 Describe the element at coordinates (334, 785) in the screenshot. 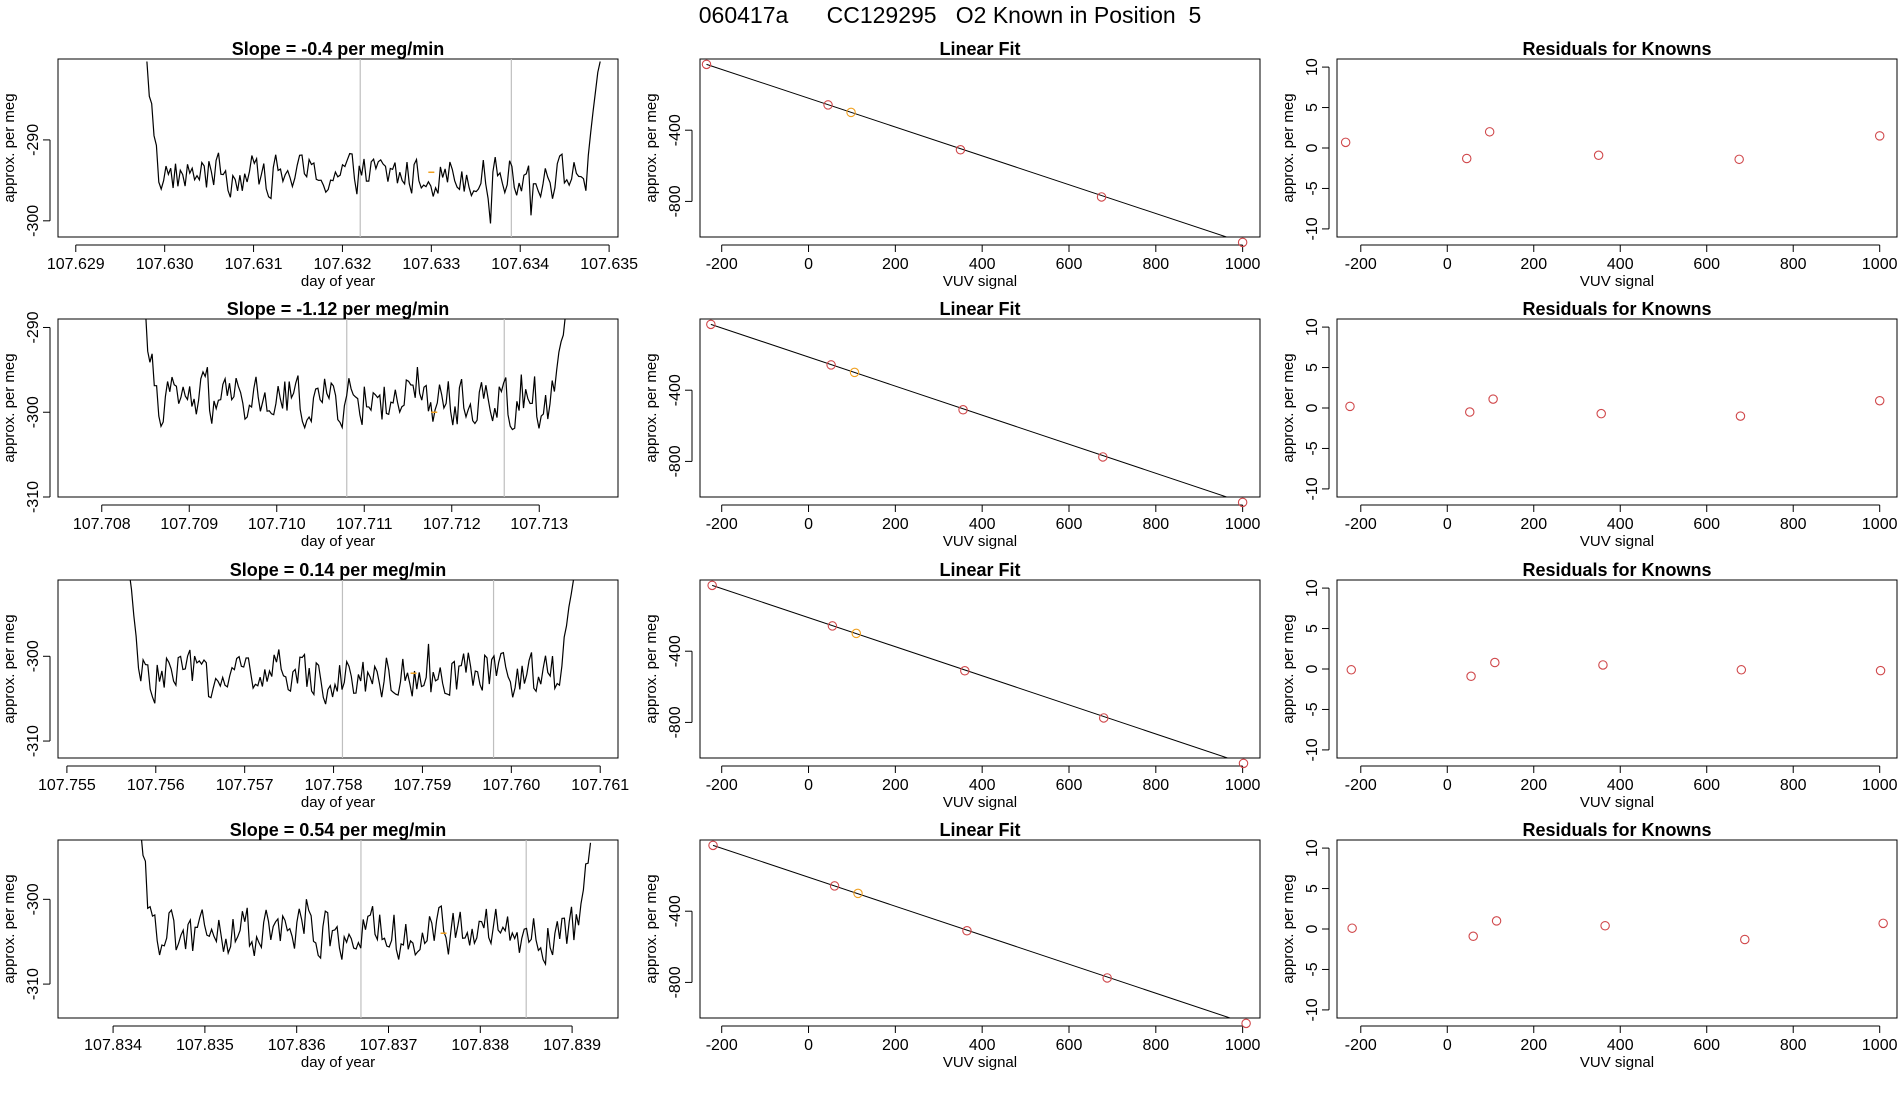

I see `x-tick-label: 107.758` at that location.